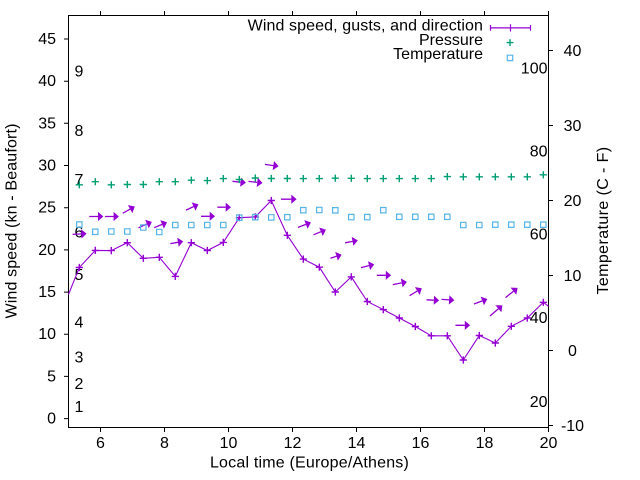 The width and height of the screenshot is (640, 480). Describe the element at coordinates (79, 358) in the screenshot. I see `svg-text: 3` at that location.